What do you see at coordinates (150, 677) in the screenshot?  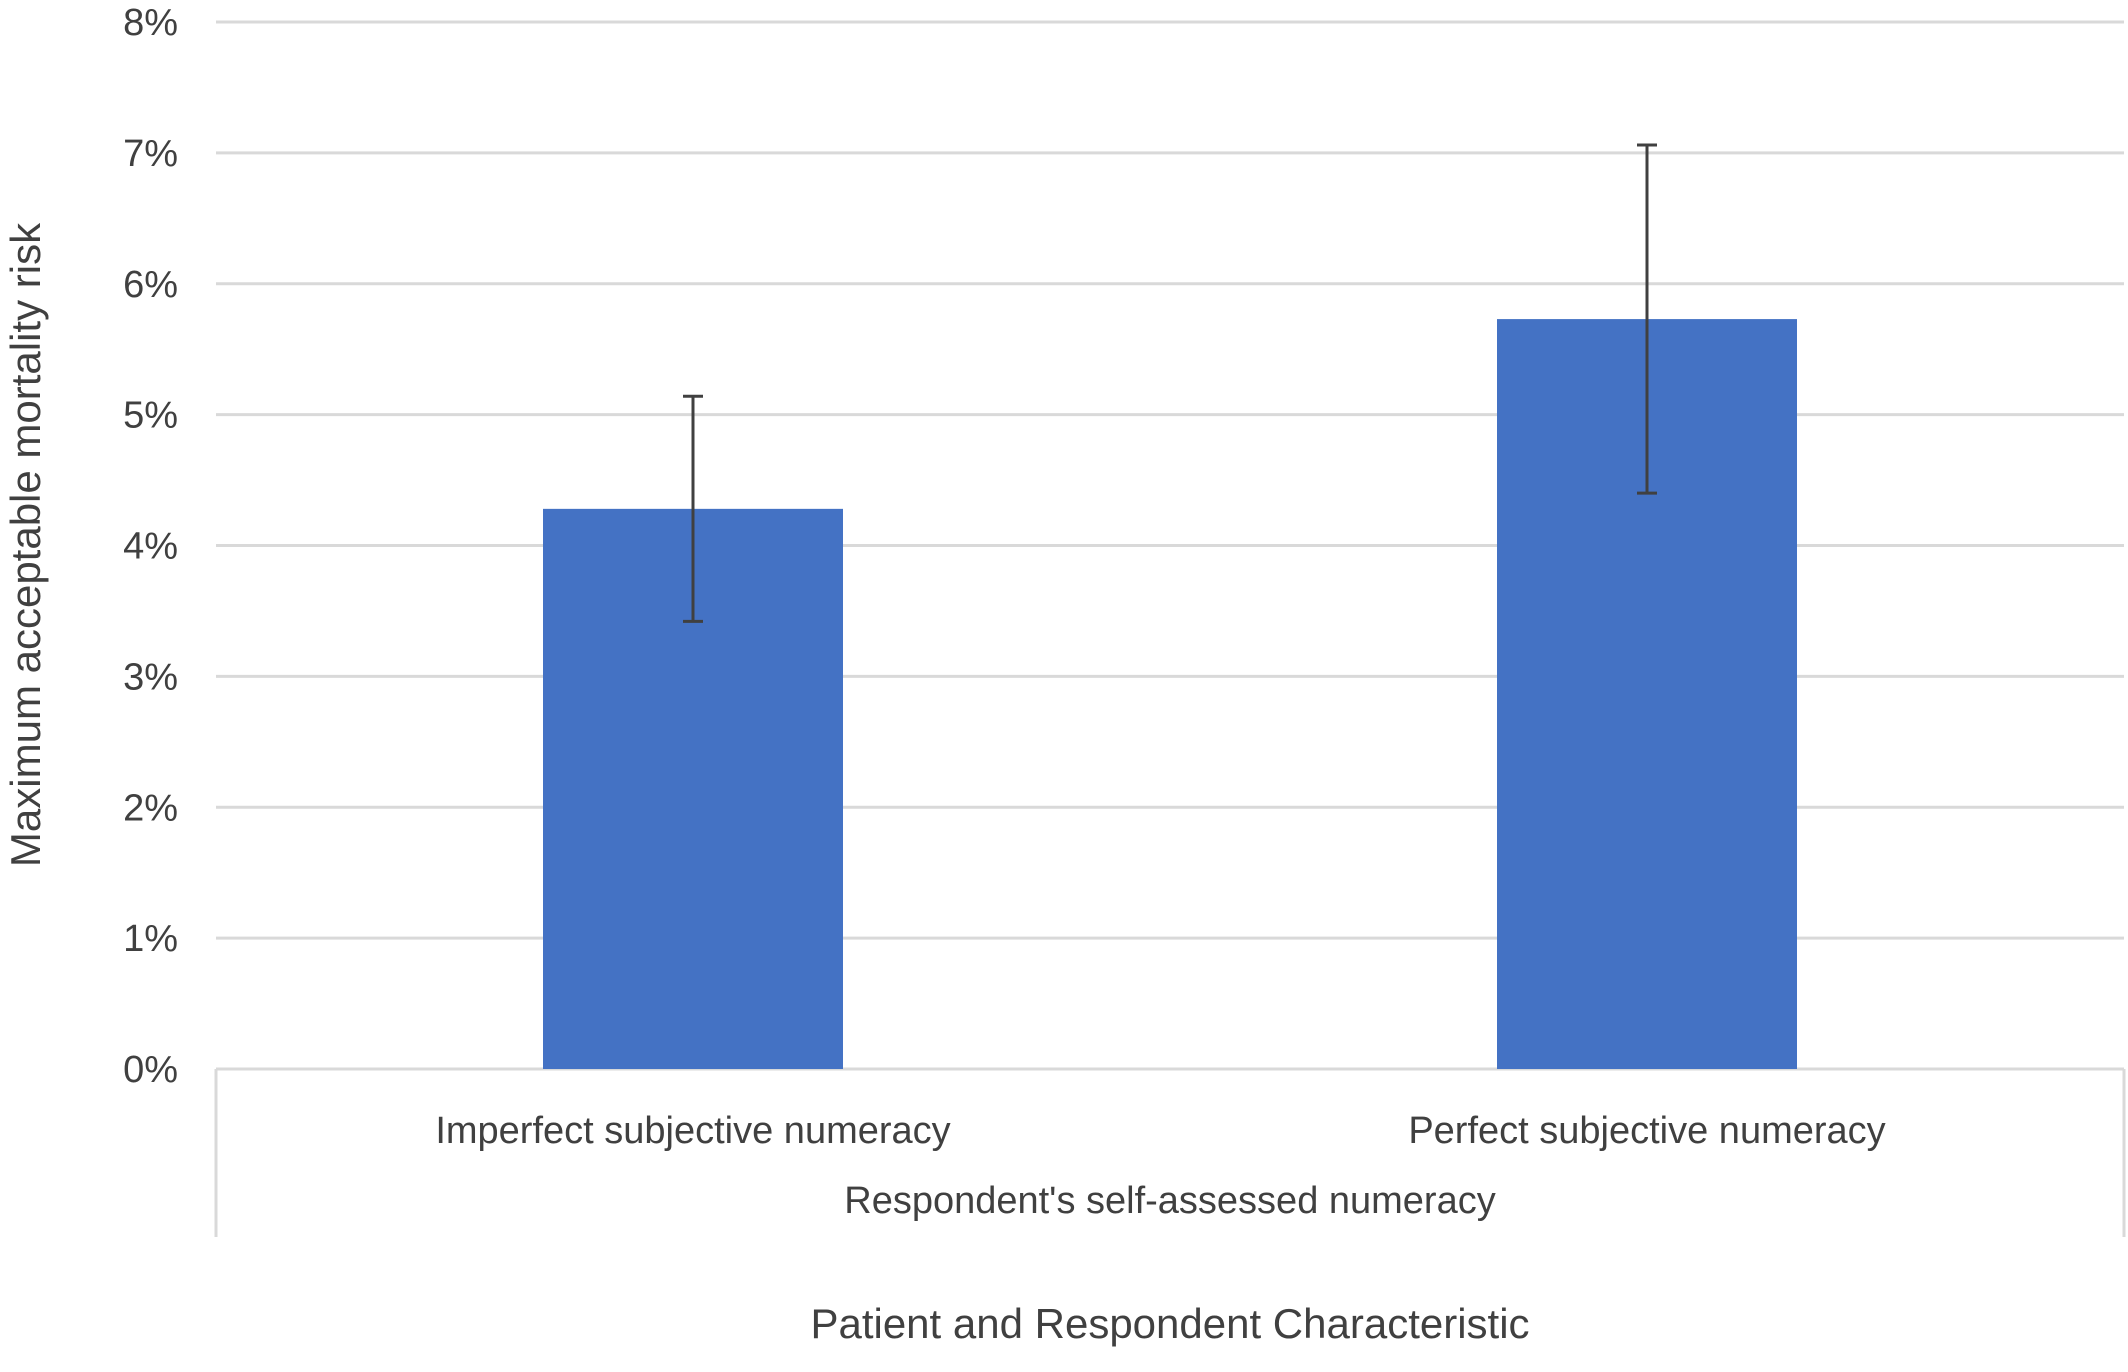 I see `y-tick-label: 3%` at bounding box center [150, 677].